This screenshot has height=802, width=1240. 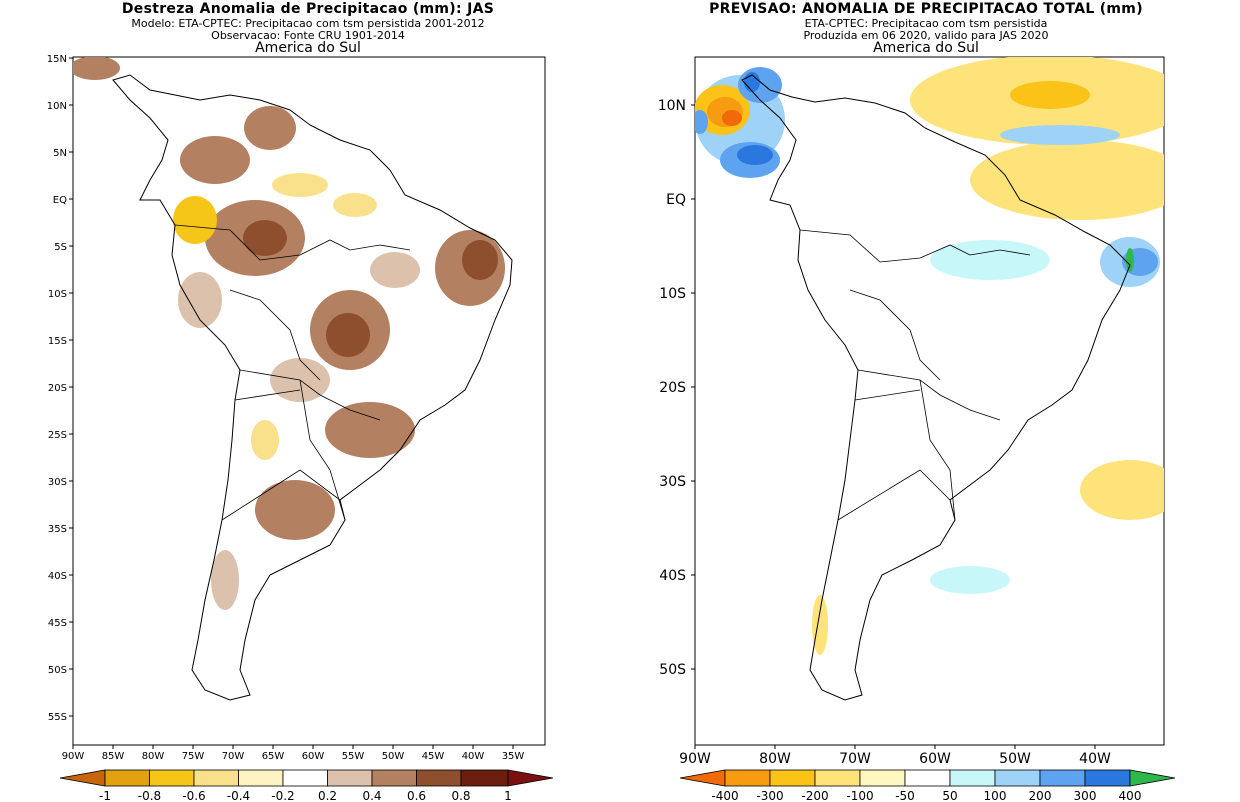 What do you see at coordinates (153, 756) in the screenshot?
I see `left-lon-label: 80W` at bounding box center [153, 756].